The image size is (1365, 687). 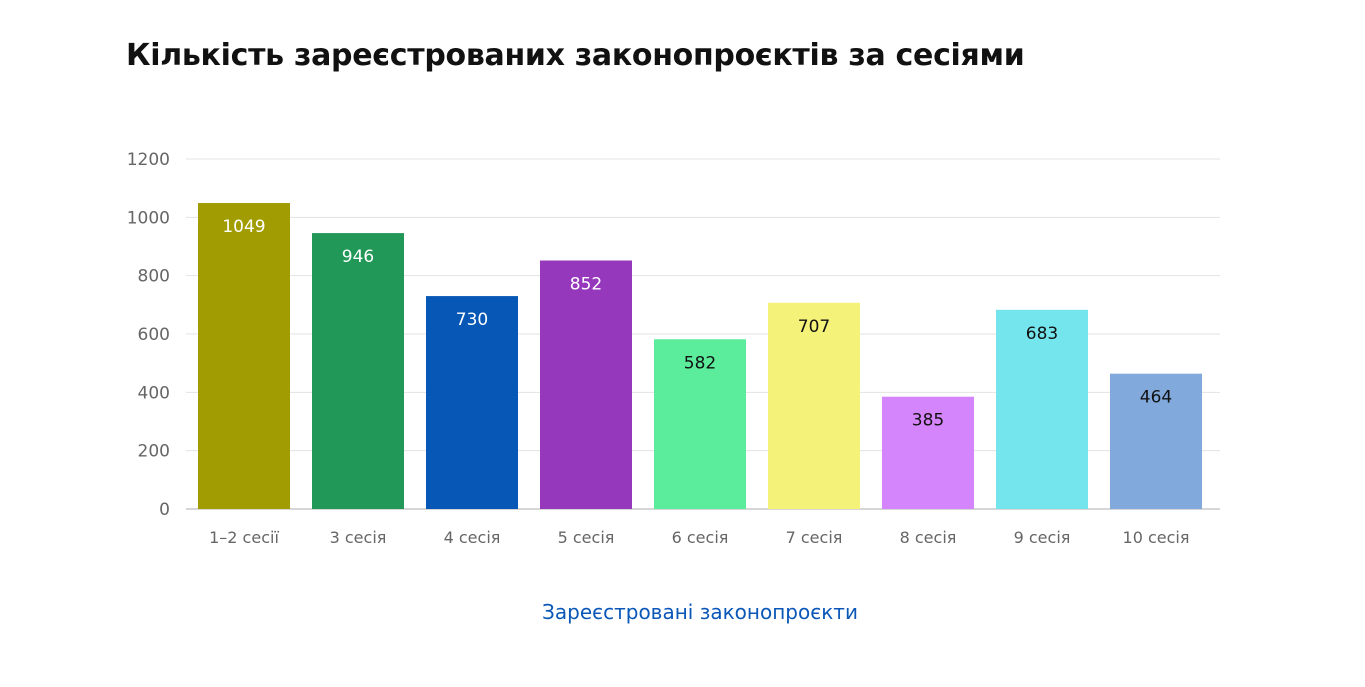 What do you see at coordinates (928, 537) in the screenshot?
I see `x-tick-label: 8 сесія` at bounding box center [928, 537].